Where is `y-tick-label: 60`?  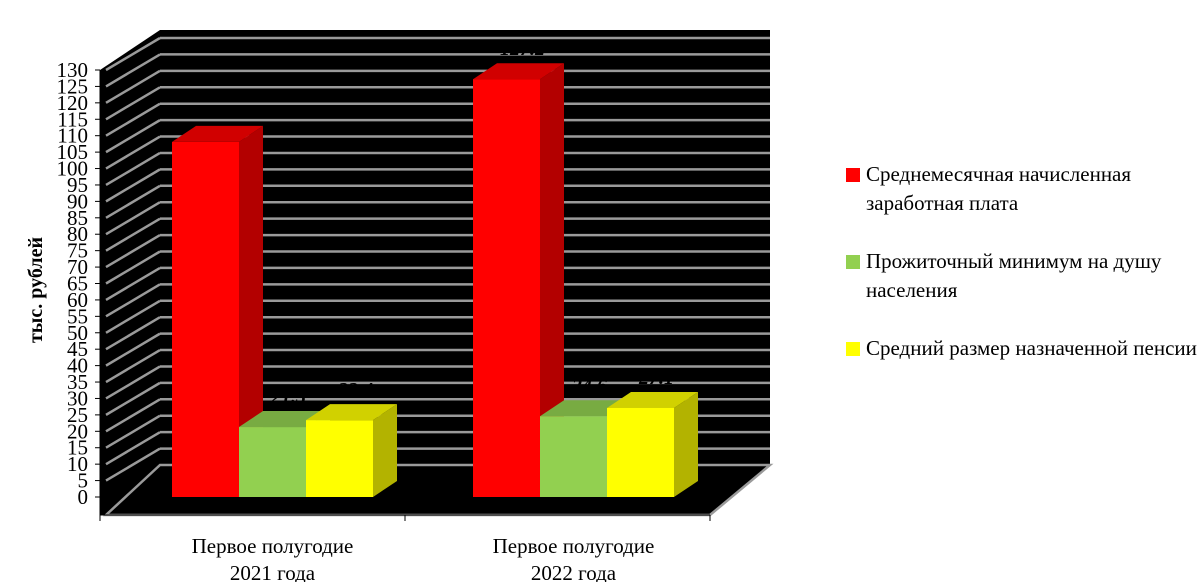
y-tick-label: 60 is located at coordinates (77, 300).